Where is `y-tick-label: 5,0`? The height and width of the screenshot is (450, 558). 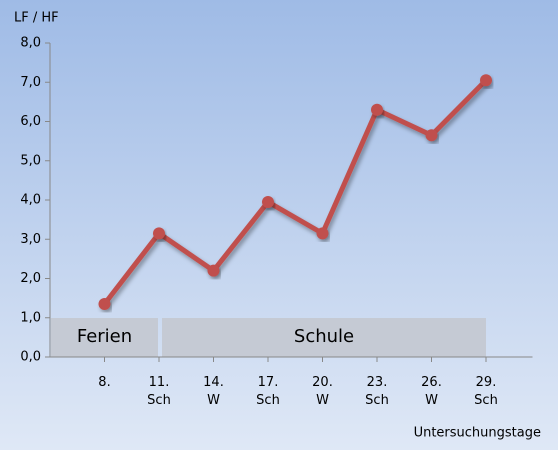
y-tick-label: 5,0 is located at coordinates (30, 160).